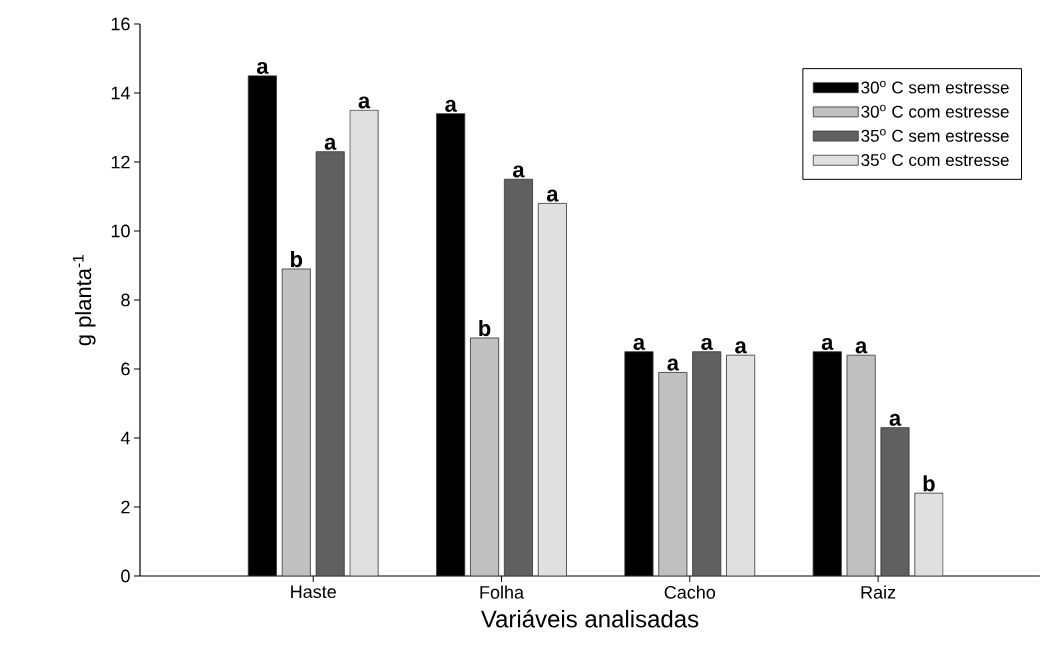 The width and height of the screenshot is (1053, 669). I want to click on y-tick-label: 2, so click(125, 507).